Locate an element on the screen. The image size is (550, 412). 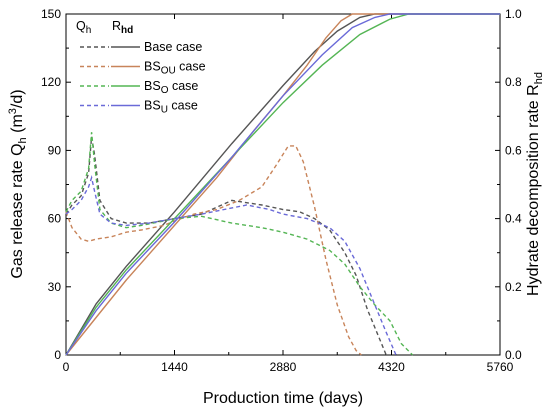
y-left-tick-label: 150 is located at coordinates (51, 14).